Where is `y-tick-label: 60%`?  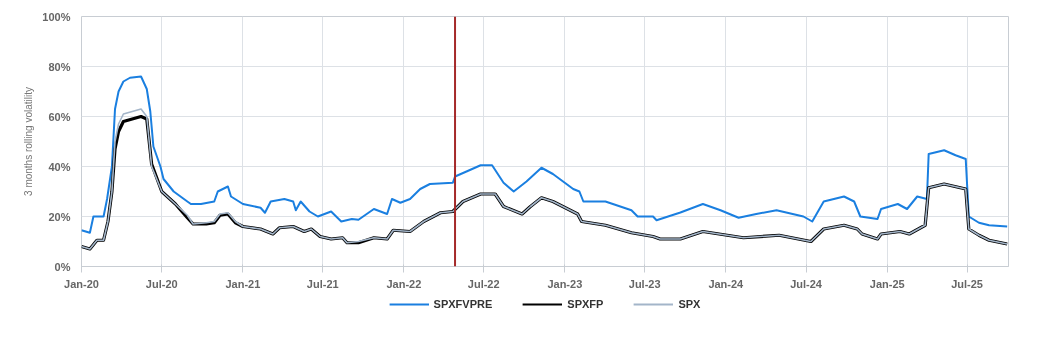 y-tick-label: 60% is located at coordinates (59, 116).